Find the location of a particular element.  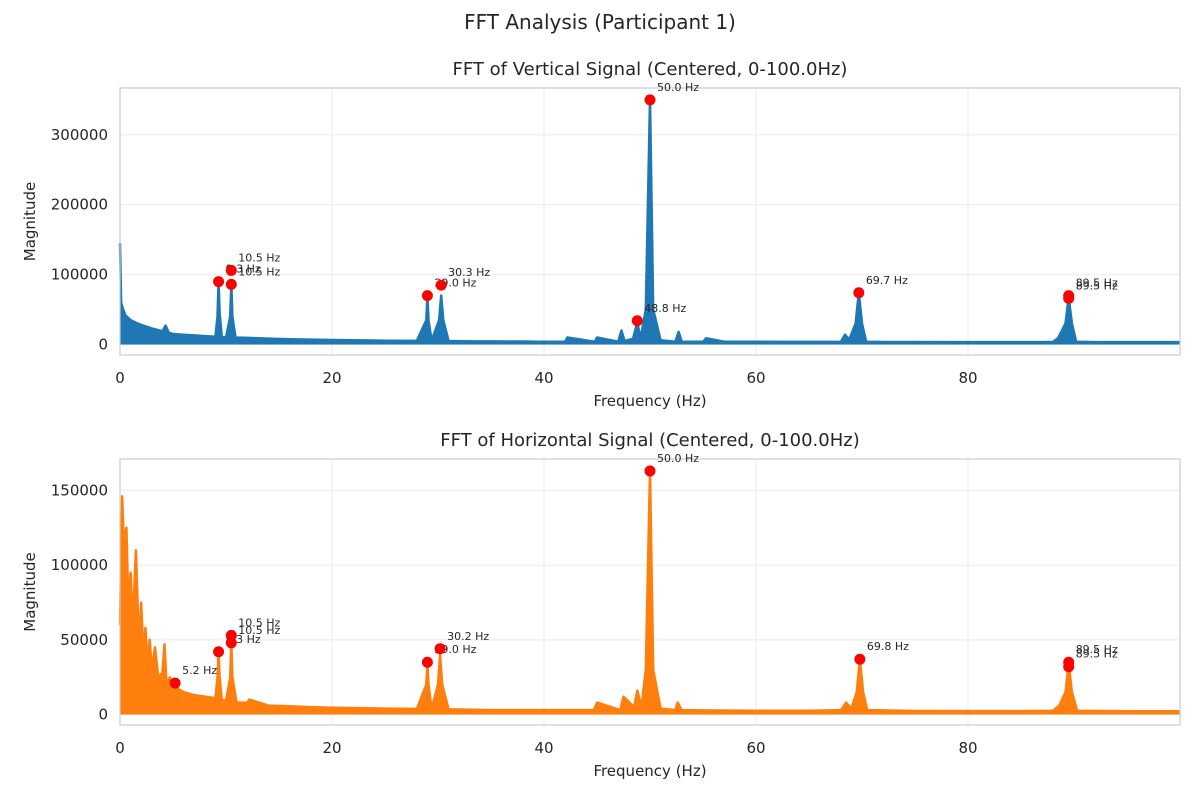

y-tick-label: 50000 is located at coordinates (84, 640).